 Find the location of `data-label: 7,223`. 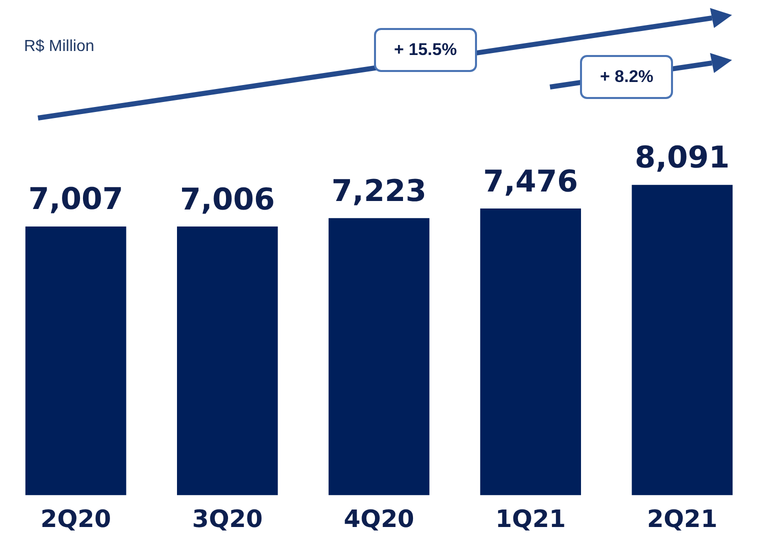

data-label: 7,223 is located at coordinates (379, 191).